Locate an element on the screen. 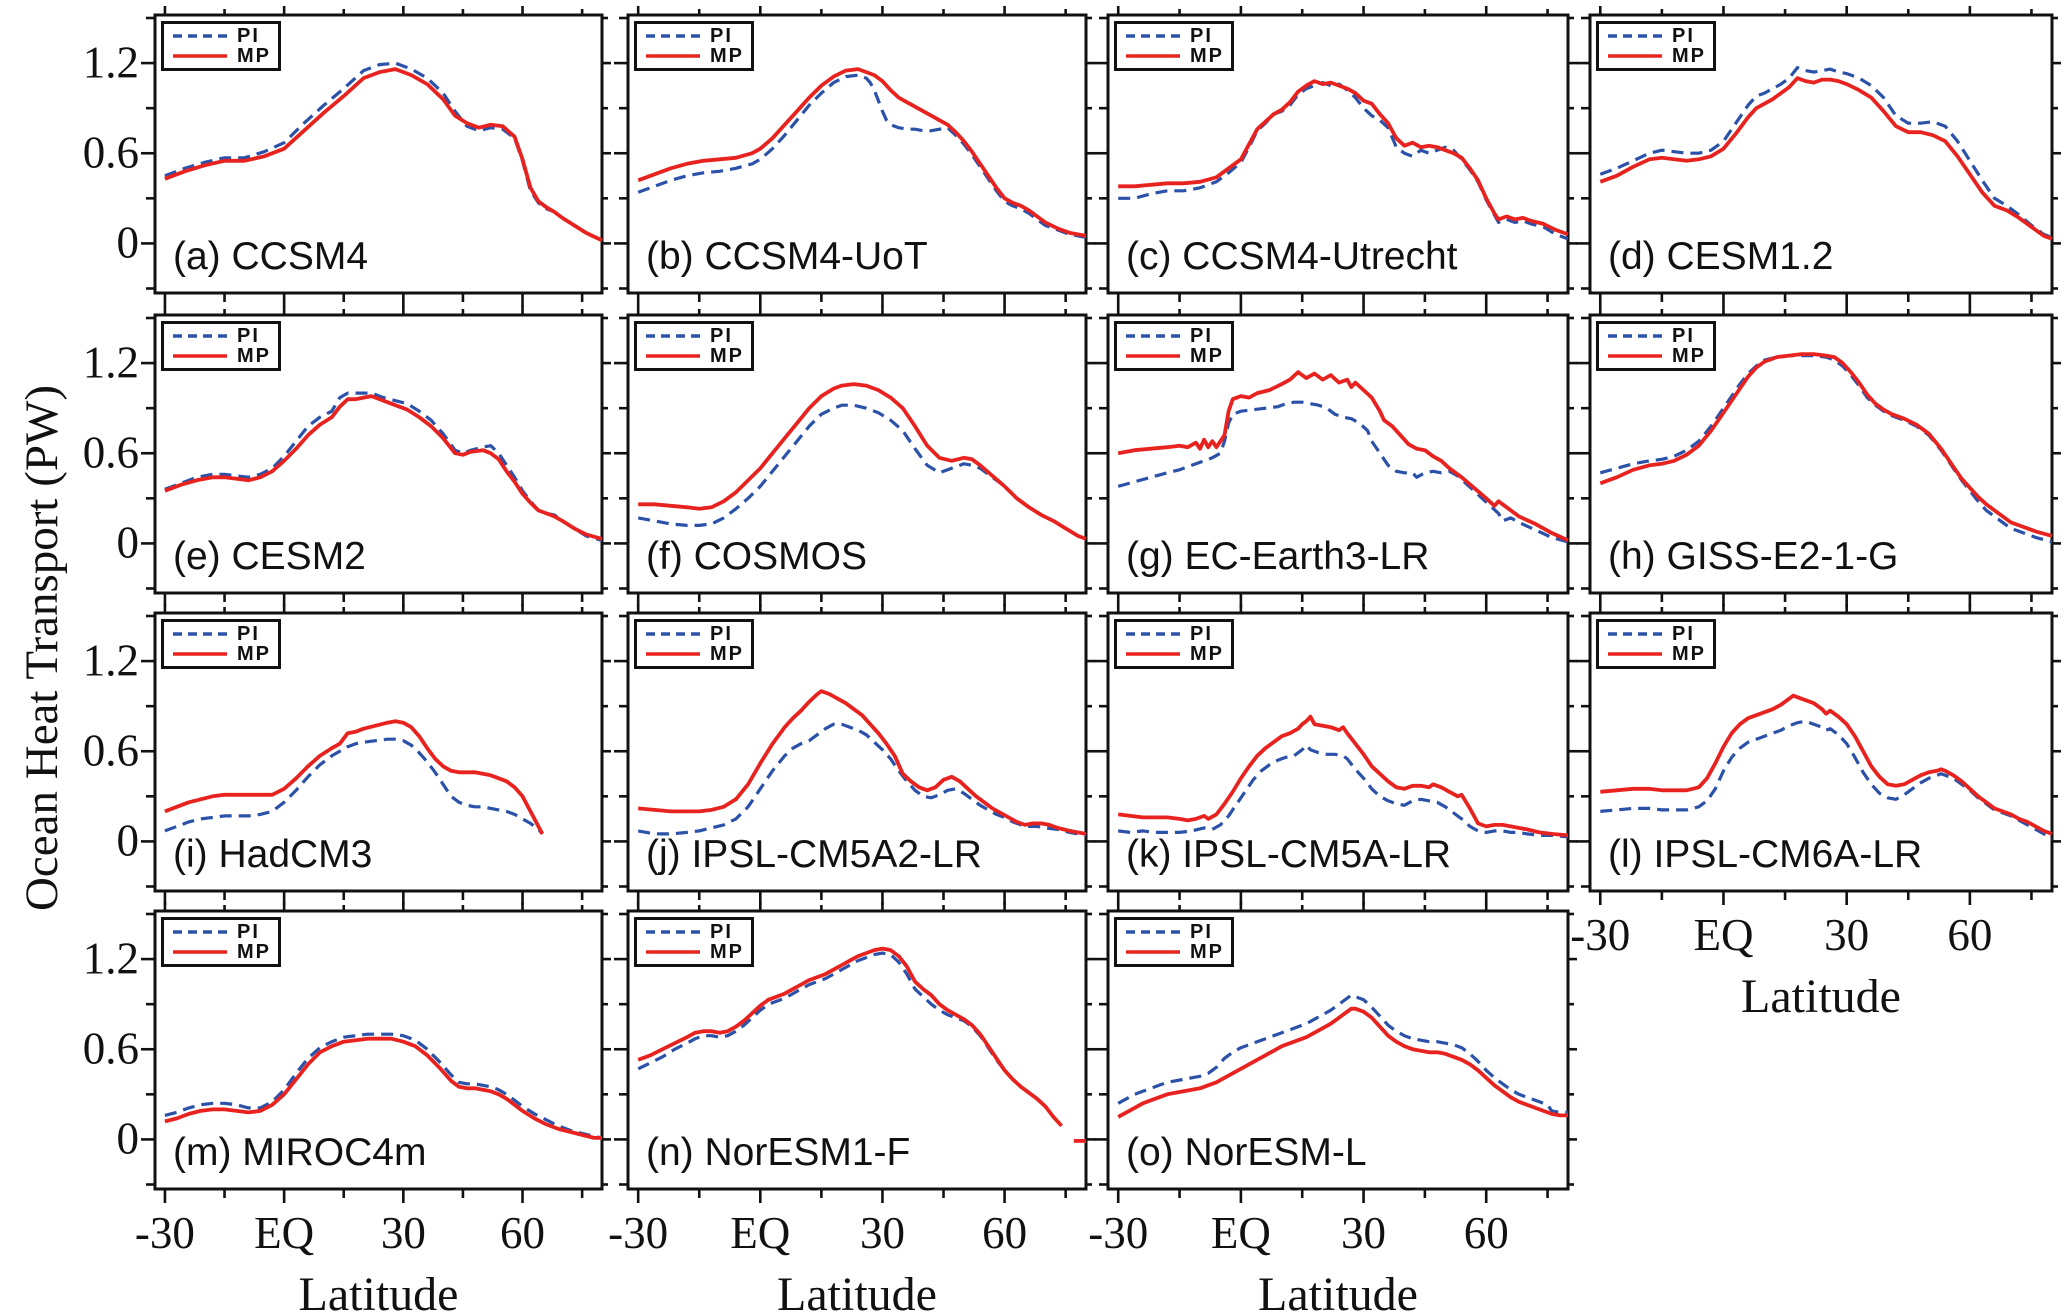  y-axis-title: Ocean Heat Transport (PW) is located at coordinates (42, 648).